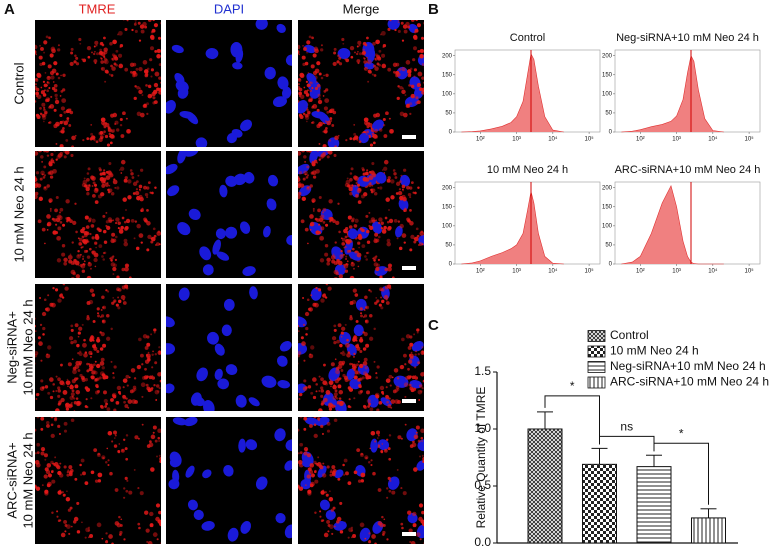 The image size is (773, 549). I want to click on significance-label: ns, so click(626, 427).